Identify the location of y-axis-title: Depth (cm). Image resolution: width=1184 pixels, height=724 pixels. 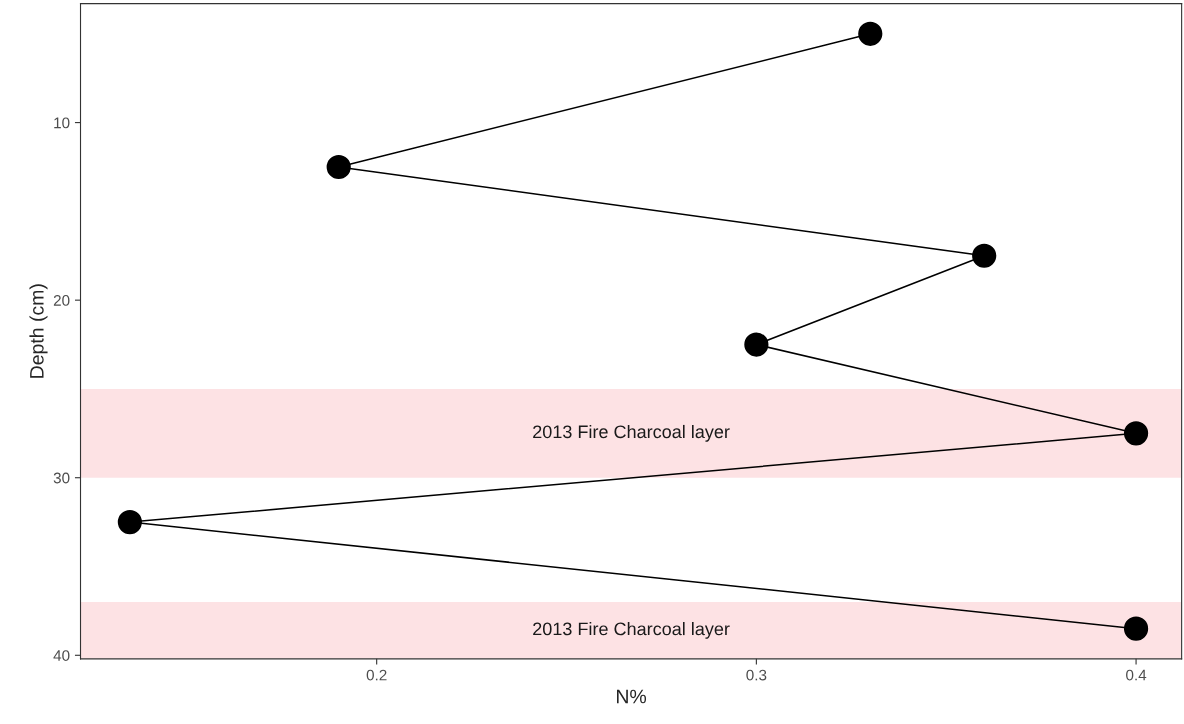
(38, 331).